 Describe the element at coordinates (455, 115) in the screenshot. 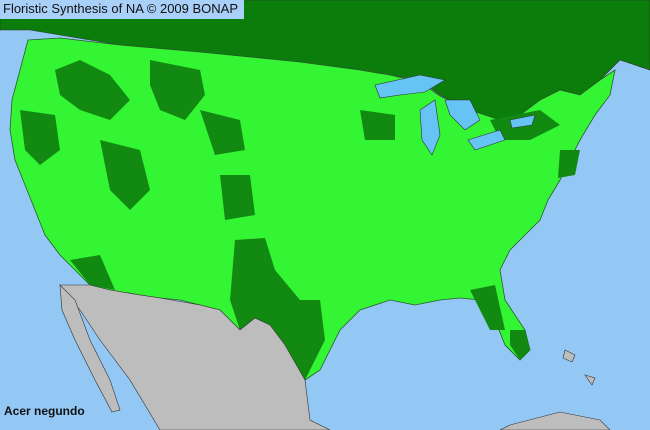

I see `great-lakes` at that location.